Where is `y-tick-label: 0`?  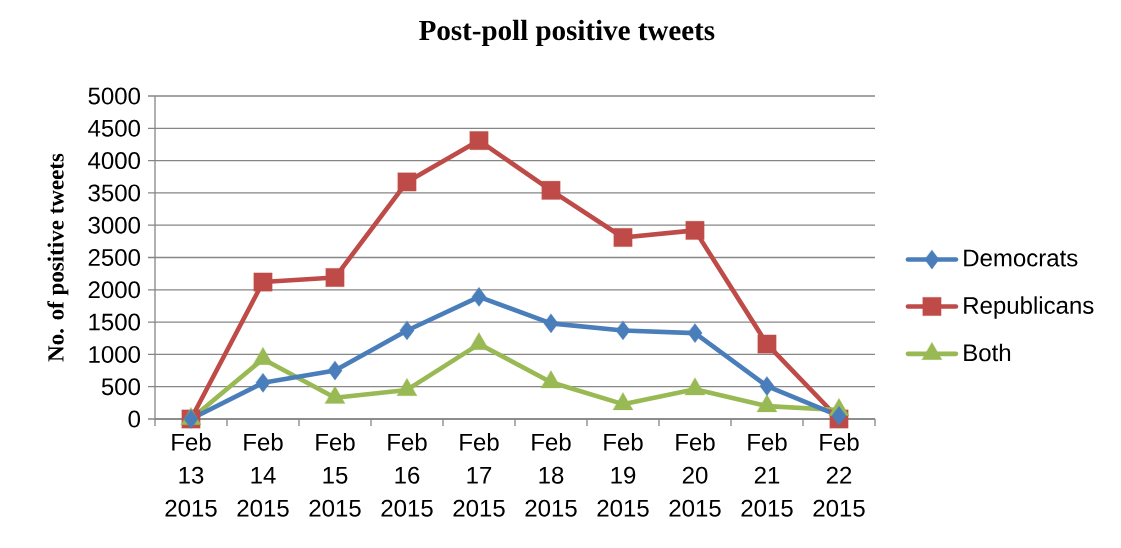
y-tick-label: 0 is located at coordinates (134, 419).